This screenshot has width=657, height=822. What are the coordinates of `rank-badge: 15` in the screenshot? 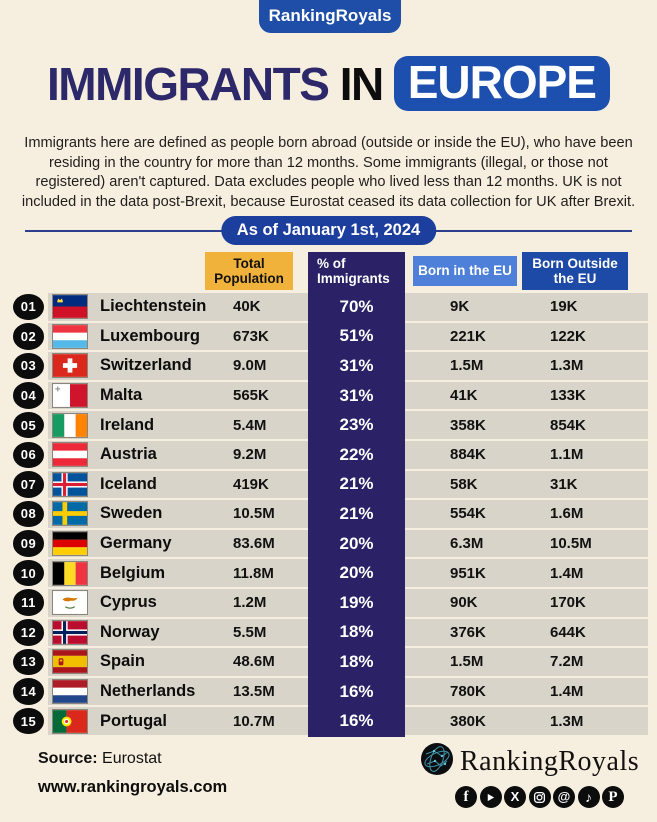 It's located at (28, 721).